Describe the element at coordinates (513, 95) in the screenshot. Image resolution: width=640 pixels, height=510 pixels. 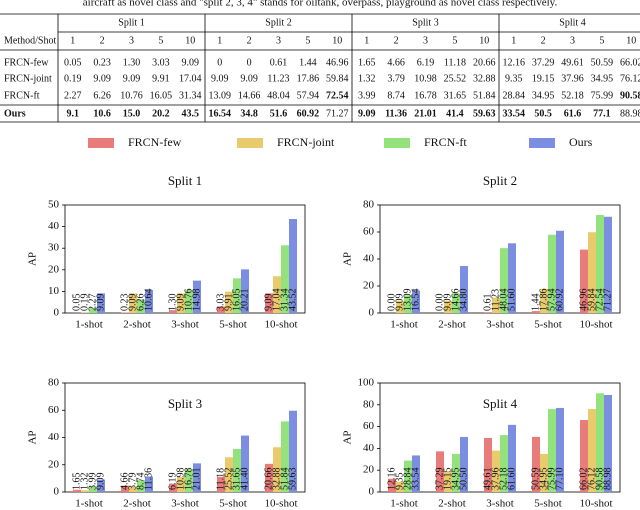
I see `table-cell: 28.84` at that location.